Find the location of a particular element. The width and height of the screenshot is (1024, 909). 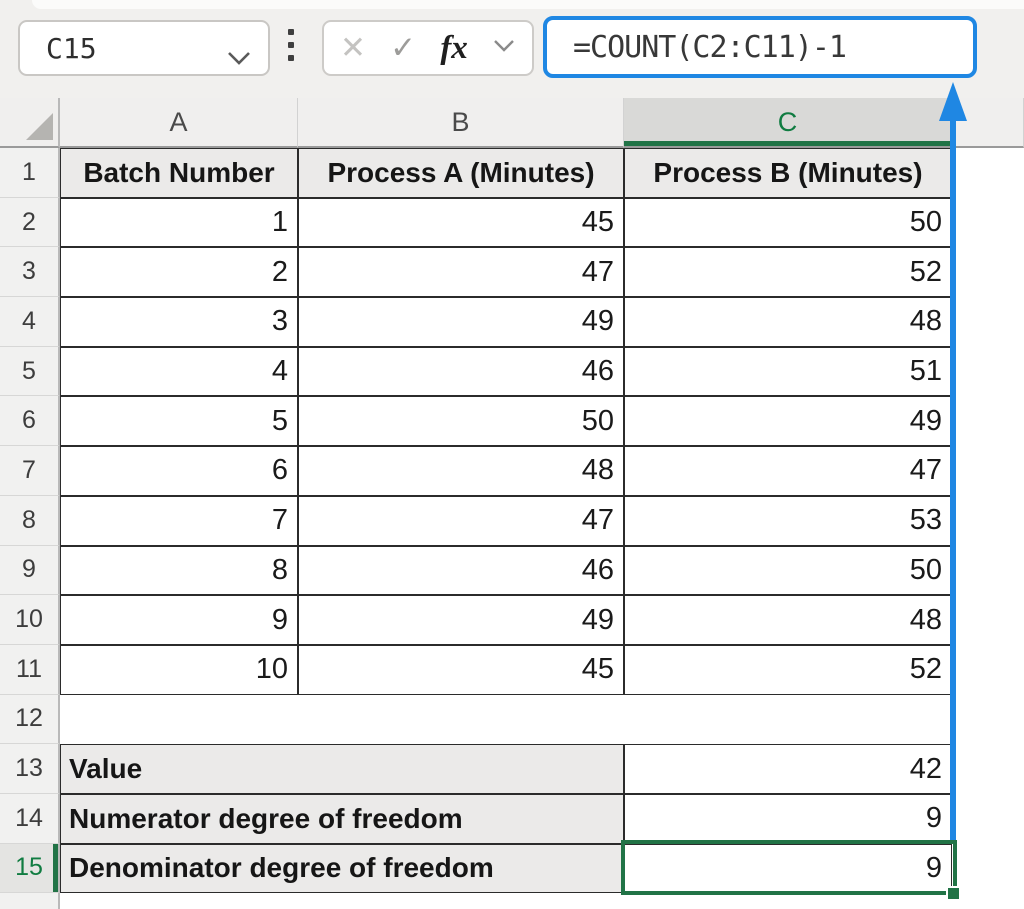

name-box-chevron-down-icon is located at coordinates (239, 57).